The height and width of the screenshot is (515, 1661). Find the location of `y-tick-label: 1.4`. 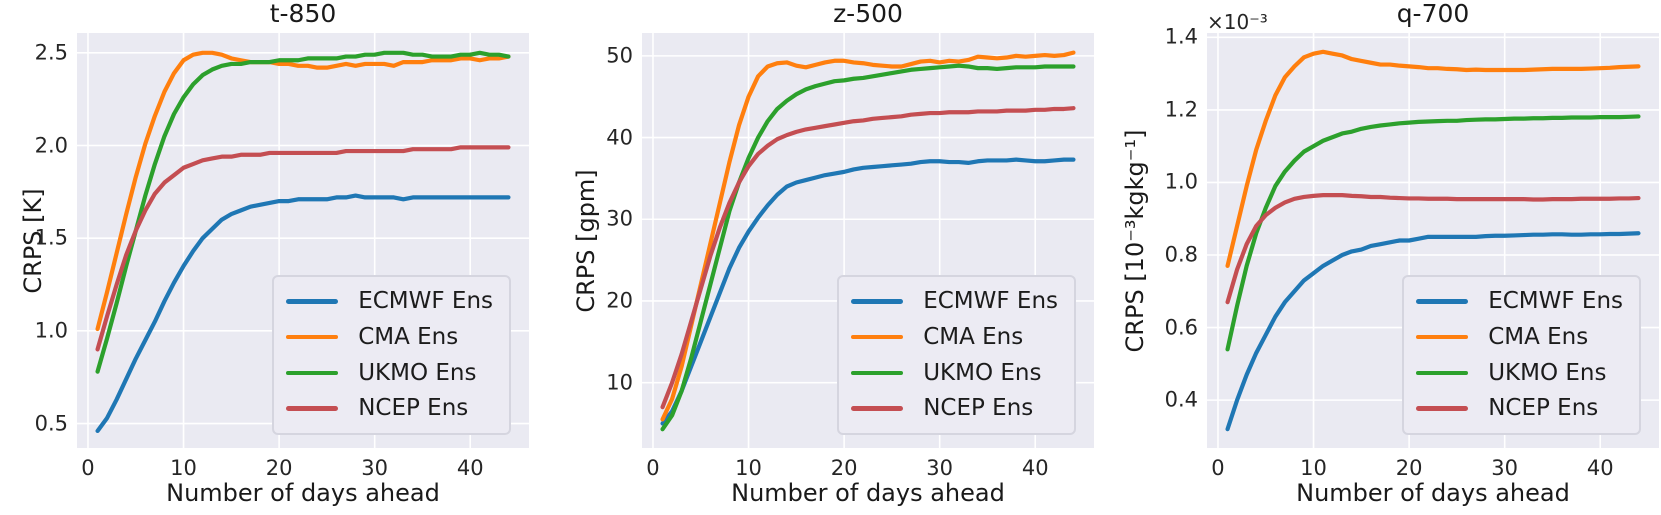

y-tick-label: 1.4 is located at coordinates (1181, 36).